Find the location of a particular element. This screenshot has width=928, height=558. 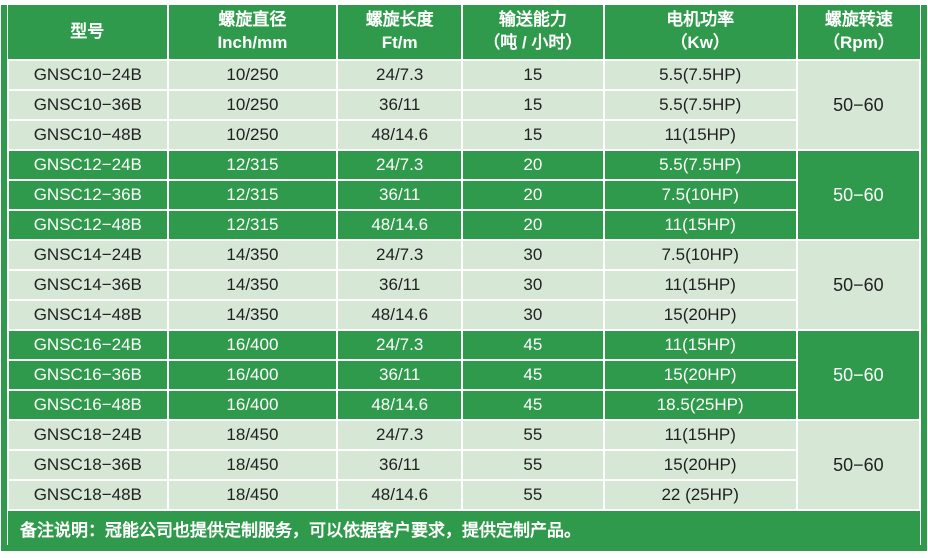

table-row: GNSC14−36B 14/350 36/11 30 11(15HP) is located at coordinates (463, 285).